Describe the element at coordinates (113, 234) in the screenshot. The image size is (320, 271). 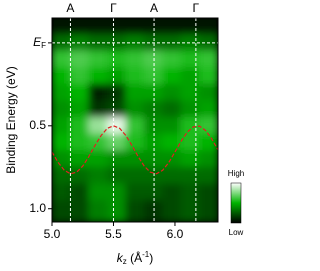
I see `x-tick-label: 5.5` at that location.